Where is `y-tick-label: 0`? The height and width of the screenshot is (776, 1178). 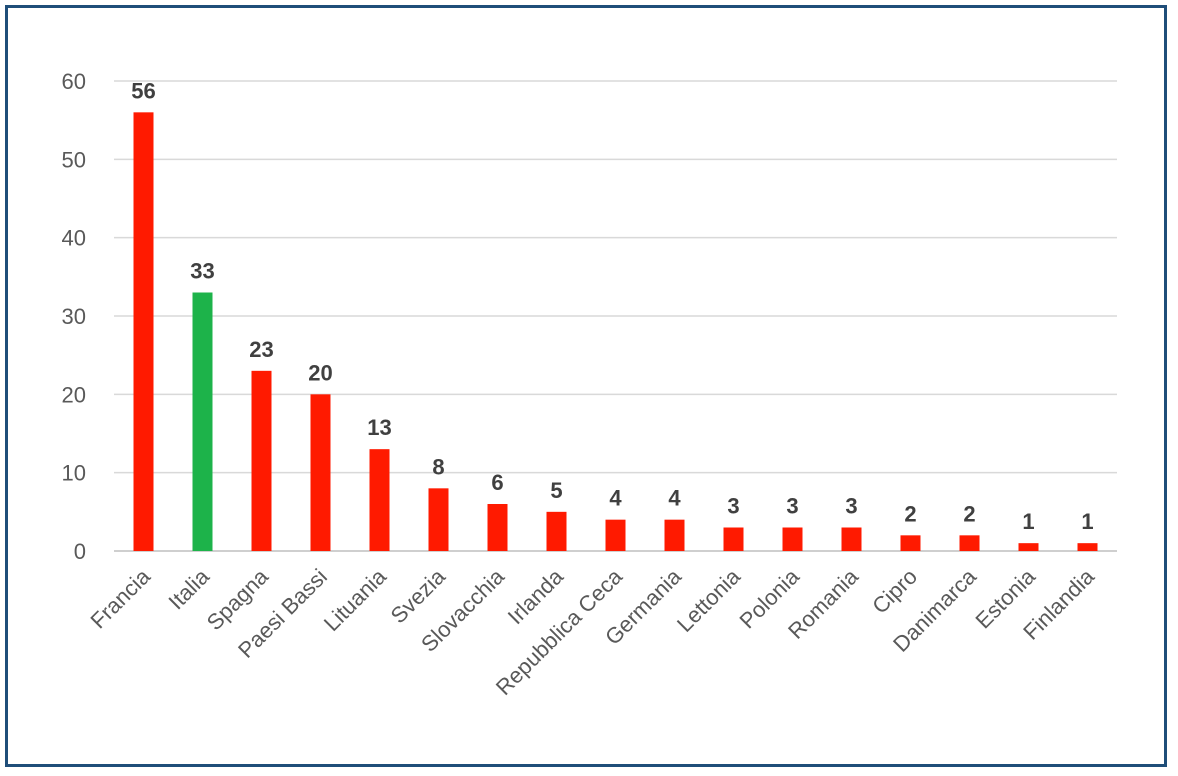 y-tick-label: 0 is located at coordinates (80, 551).